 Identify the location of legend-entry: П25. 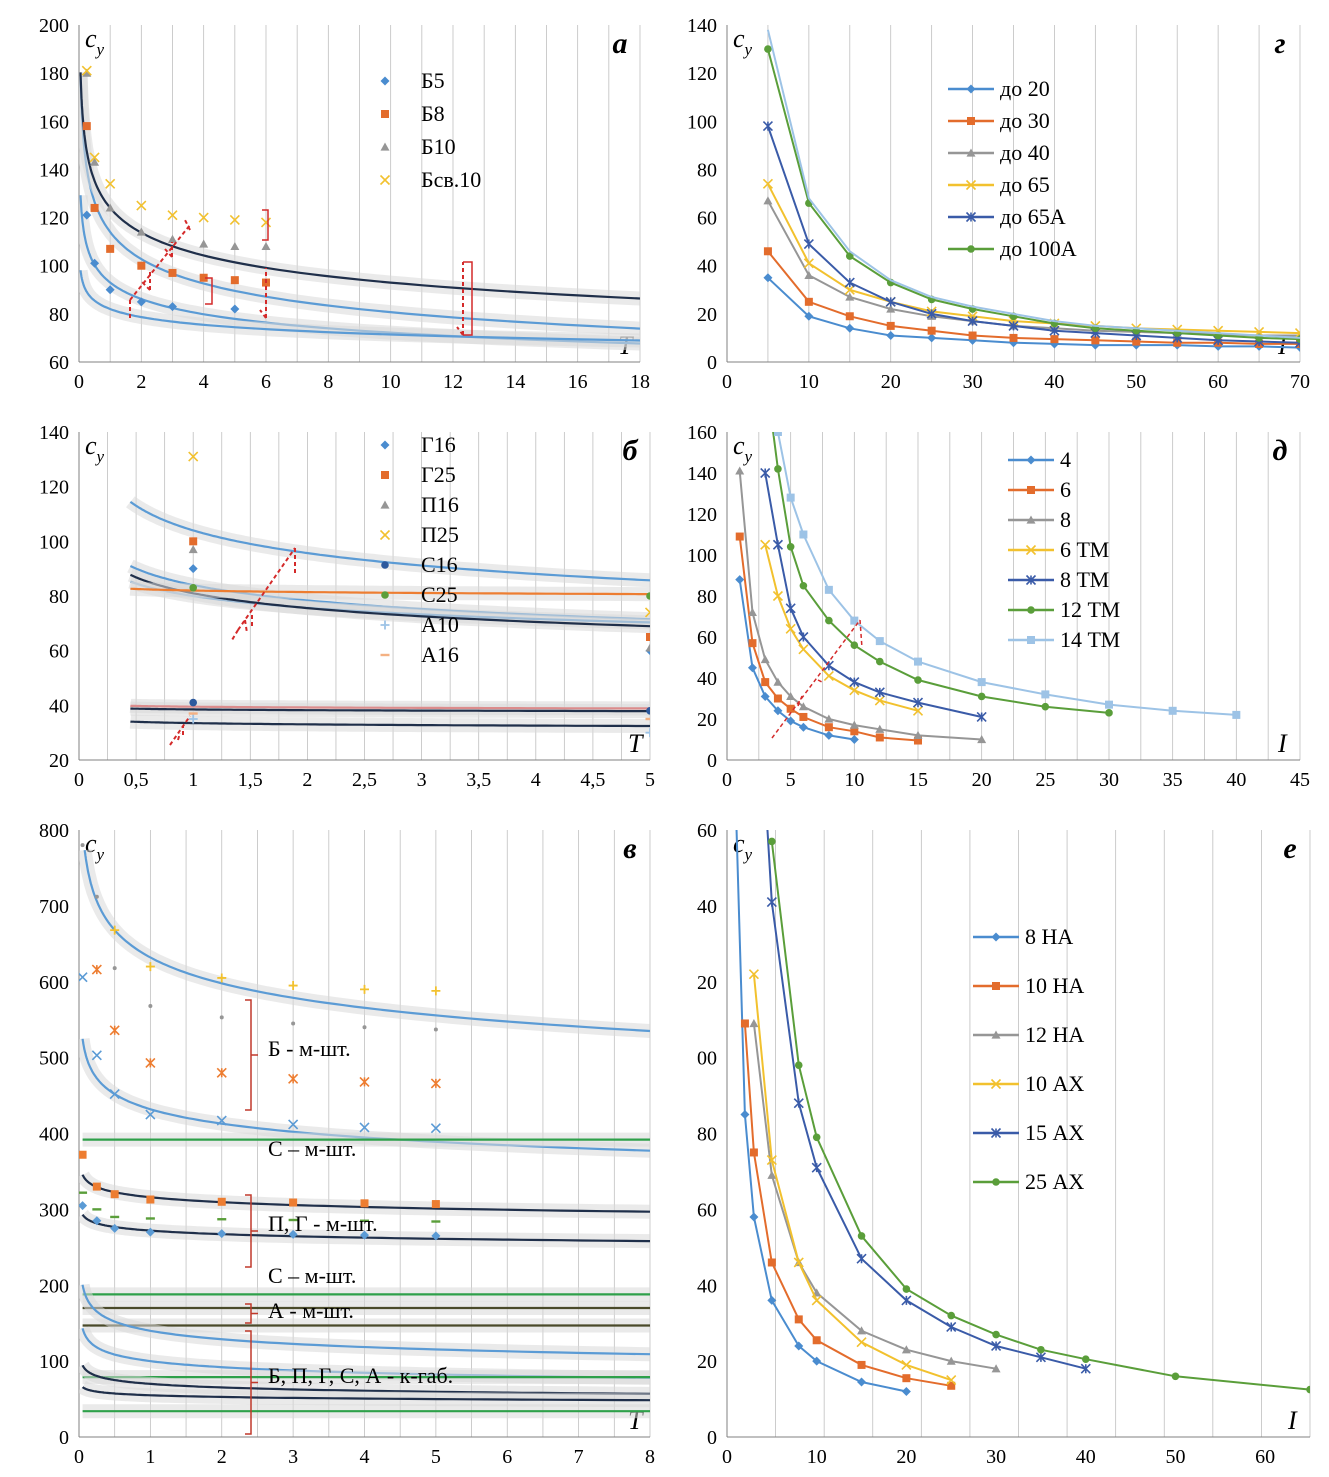
(419, 534).